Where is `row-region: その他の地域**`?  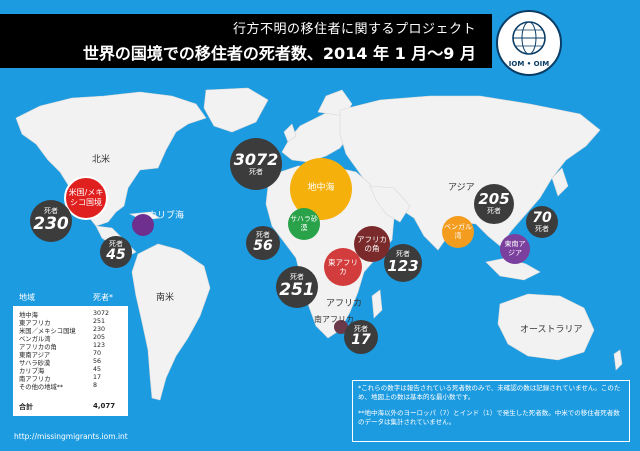 row-region: その他の地域** is located at coordinates (41, 387).